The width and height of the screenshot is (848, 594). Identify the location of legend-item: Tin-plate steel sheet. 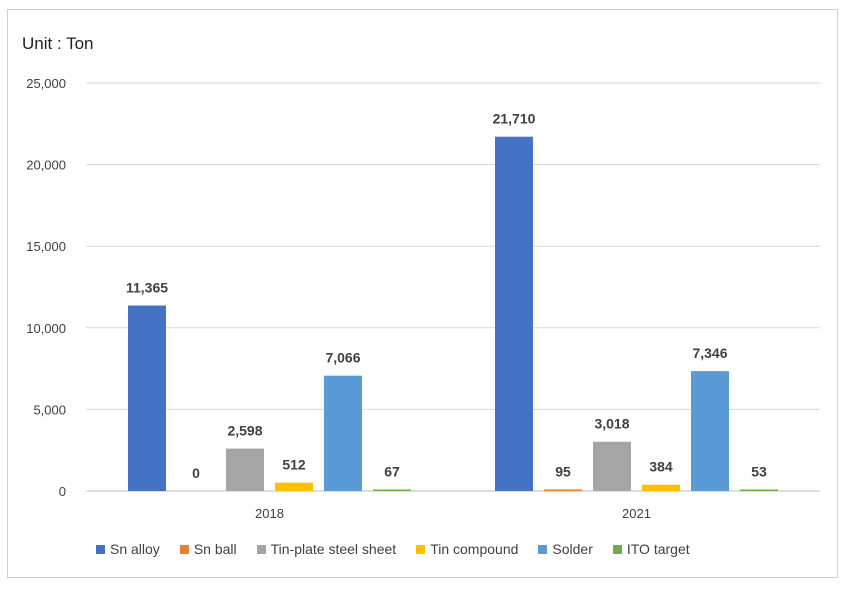
(326, 549).